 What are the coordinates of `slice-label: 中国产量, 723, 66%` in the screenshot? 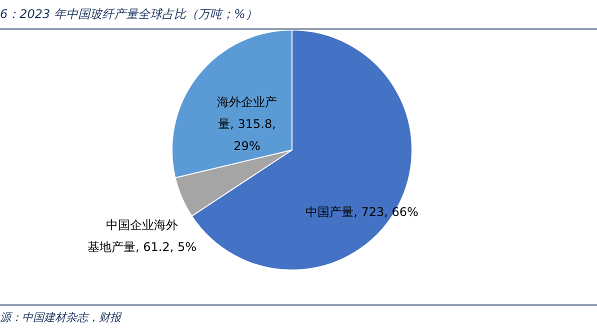 It's located at (362, 212).